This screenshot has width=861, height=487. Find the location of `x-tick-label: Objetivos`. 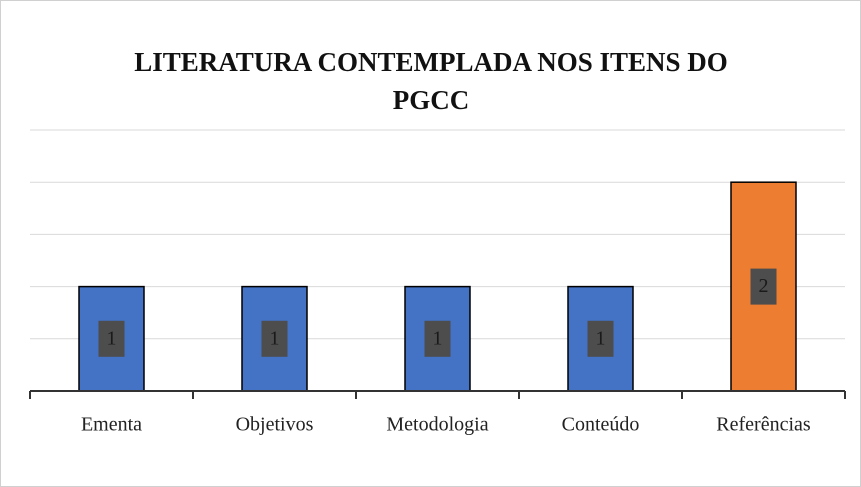

x-tick-label: Objetivos is located at coordinates (275, 425).